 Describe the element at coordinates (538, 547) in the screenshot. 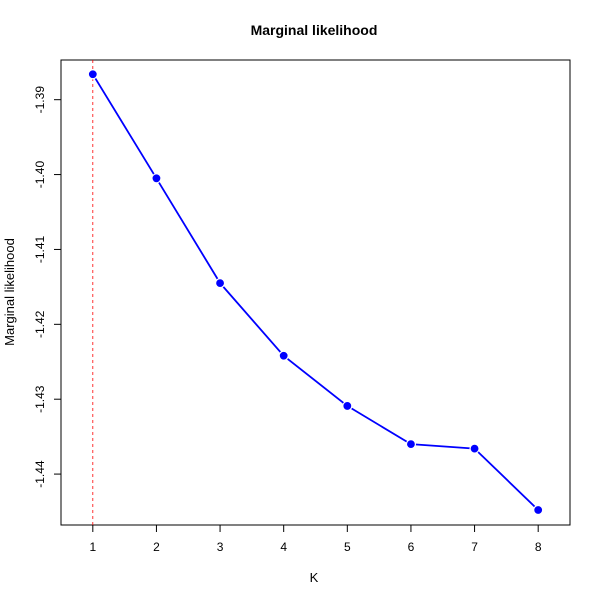

I see `x-tick-label: 8` at that location.